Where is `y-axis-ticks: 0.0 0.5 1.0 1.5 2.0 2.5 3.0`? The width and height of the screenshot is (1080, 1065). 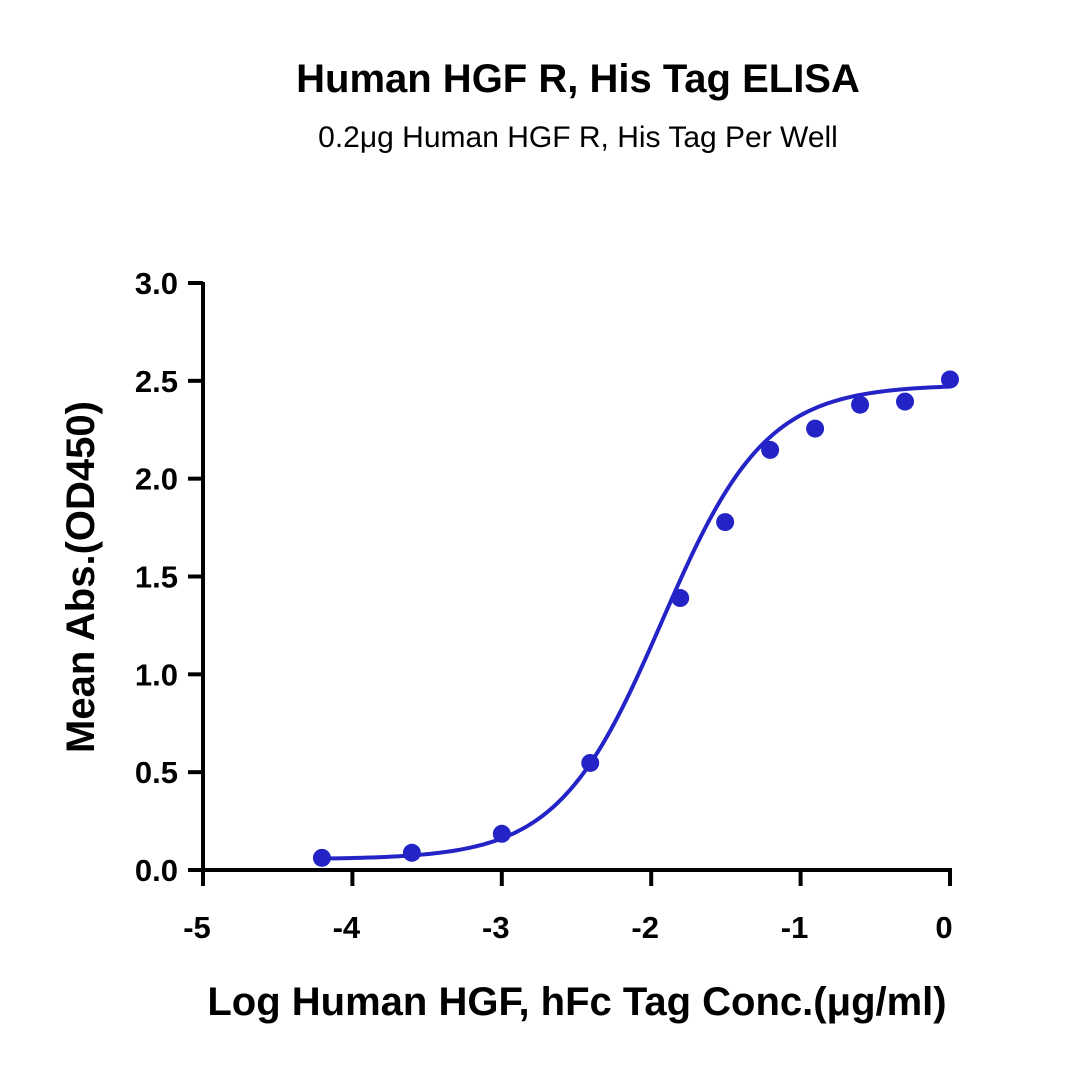 y-axis-ticks: 0.0 0.5 1.0 1.5 2.0 2.5 3.0 is located at coordinates (169, 577).